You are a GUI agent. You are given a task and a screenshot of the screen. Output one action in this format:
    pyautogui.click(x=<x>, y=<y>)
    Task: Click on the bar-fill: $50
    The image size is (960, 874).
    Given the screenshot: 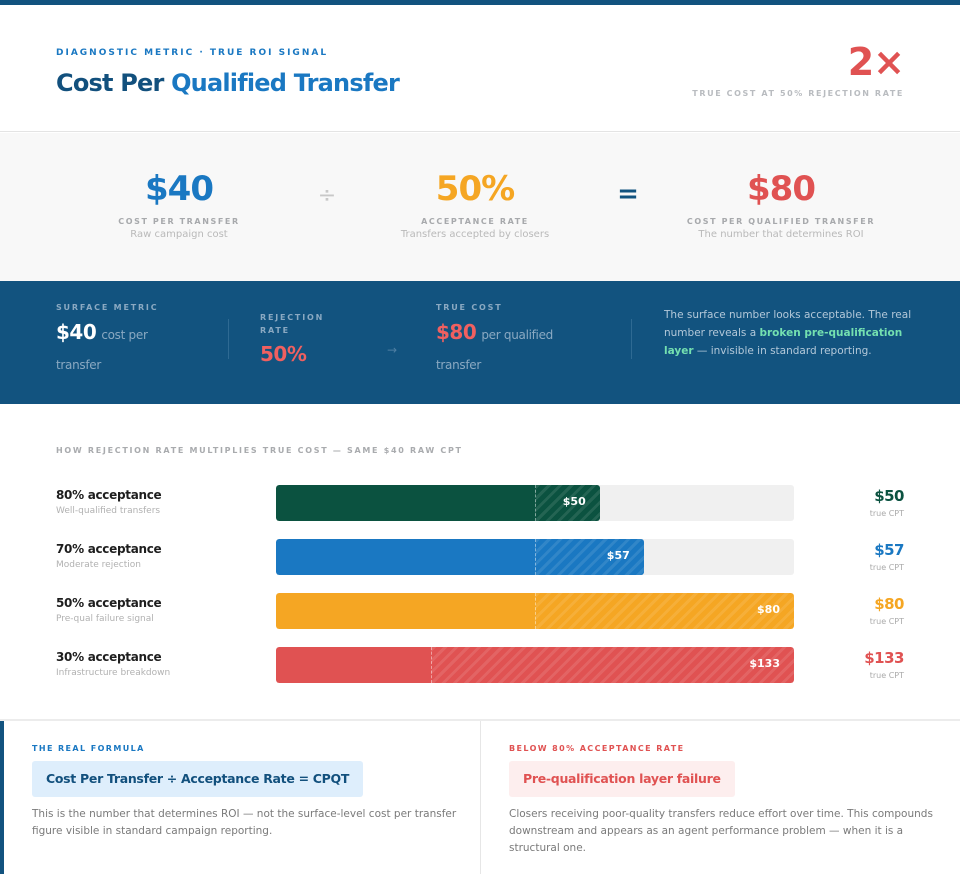 What is the action you would take?
    pyautogui.click(x=438, y=503)
    